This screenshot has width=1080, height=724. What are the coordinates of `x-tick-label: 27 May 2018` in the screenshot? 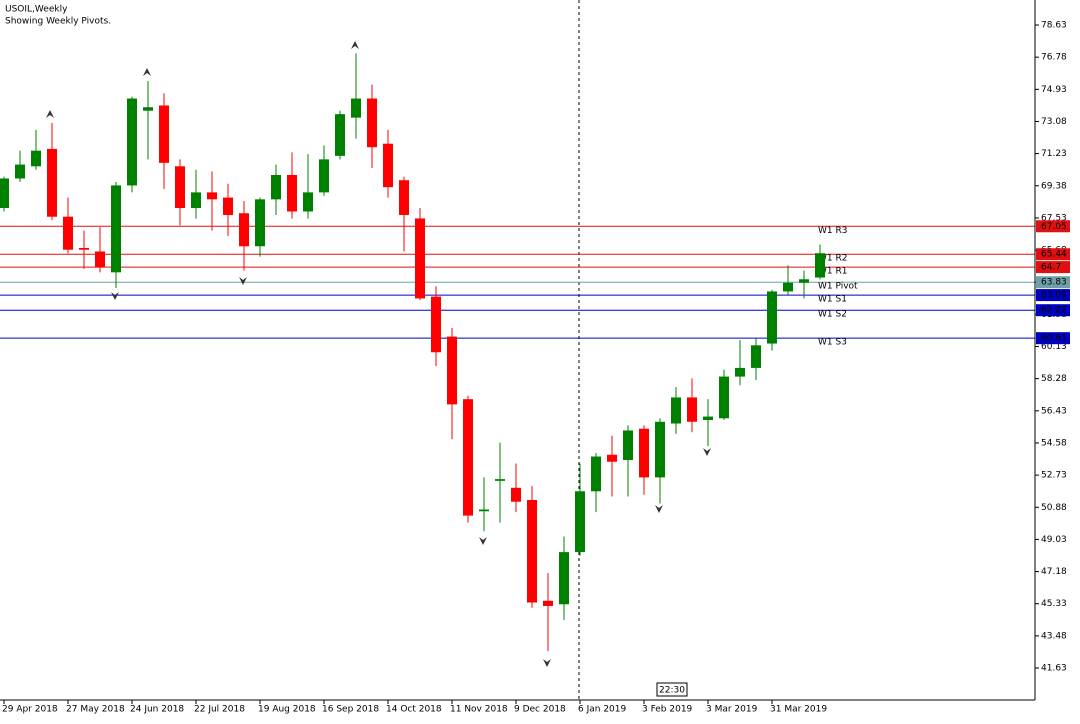 It's located at (95, 710).